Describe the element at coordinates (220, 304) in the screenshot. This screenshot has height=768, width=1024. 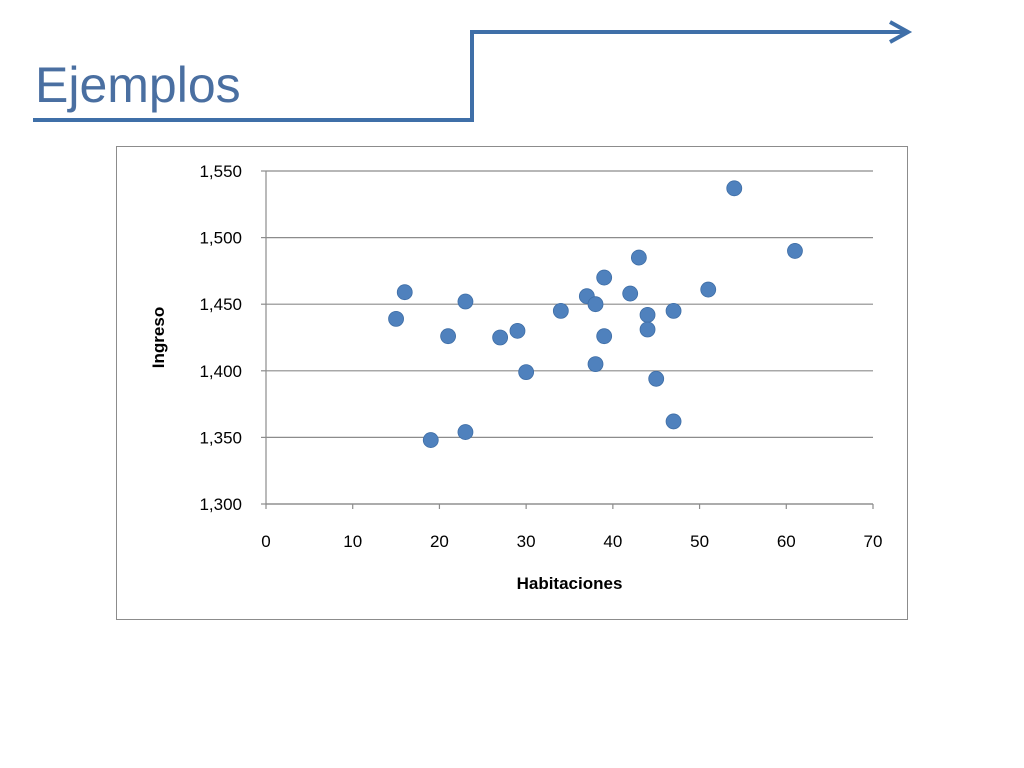
I see `y-tick-label: 1,450` at that location.